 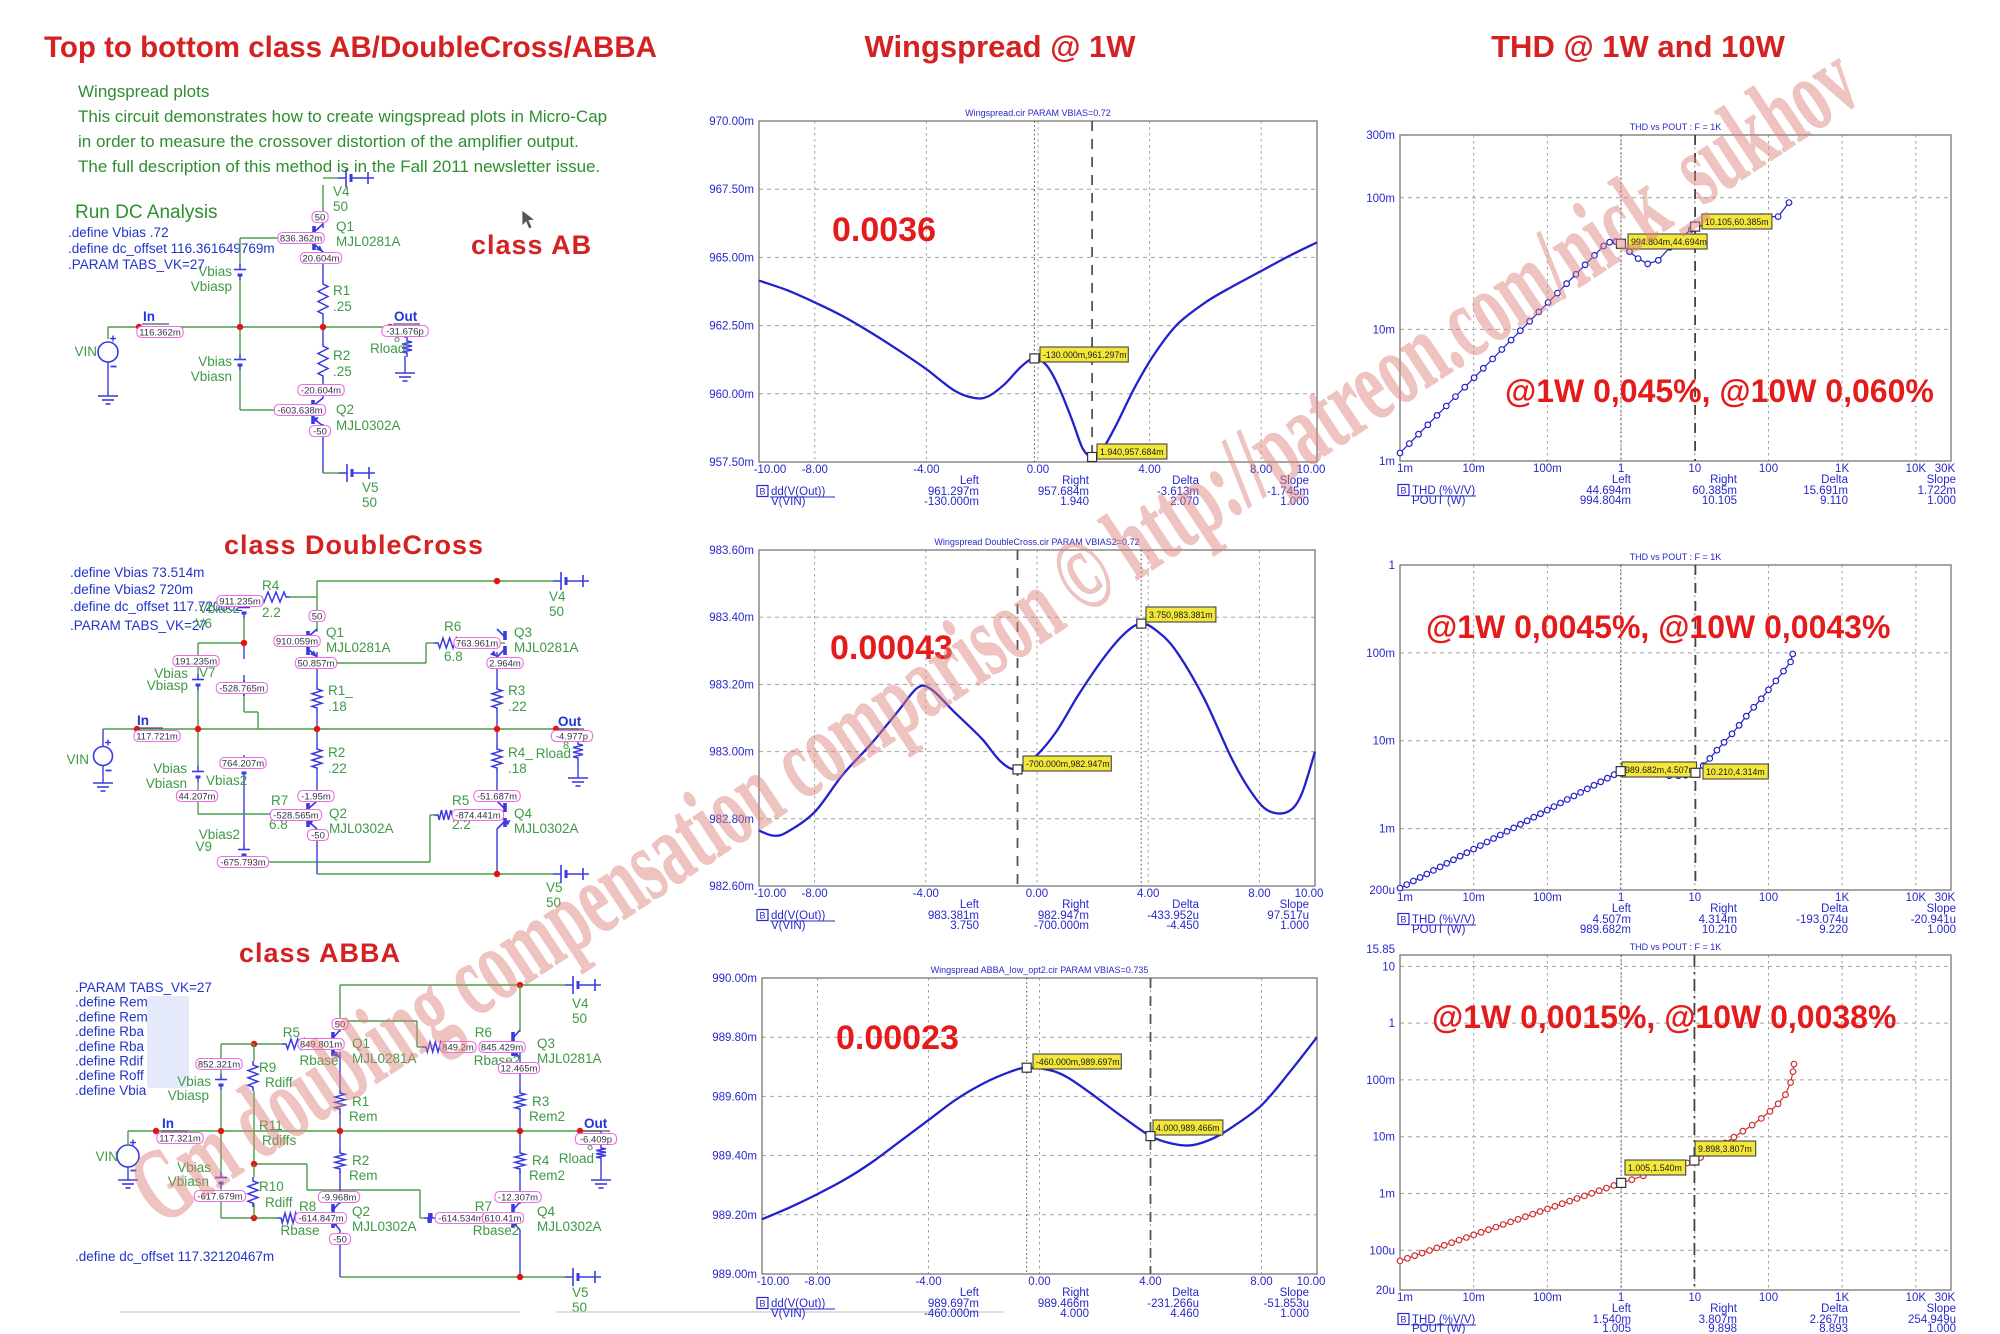 I want to click on svg-text: Q1, so click(x=345, y=226).